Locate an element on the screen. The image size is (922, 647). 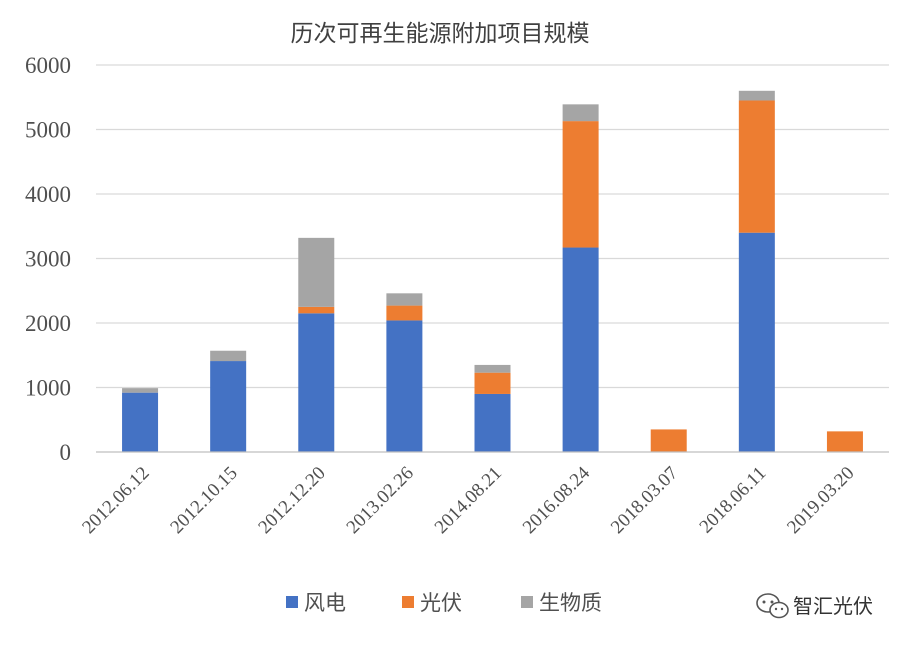
x-tick-label: 2012.06.12 is located at coordinates (115, 500).